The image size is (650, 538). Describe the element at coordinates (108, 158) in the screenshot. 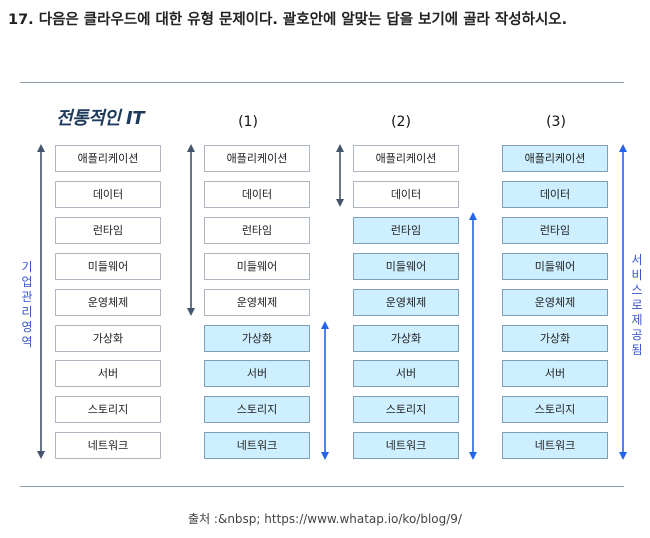

I see `traditional-layer-box: 애플리케이션` at that location.